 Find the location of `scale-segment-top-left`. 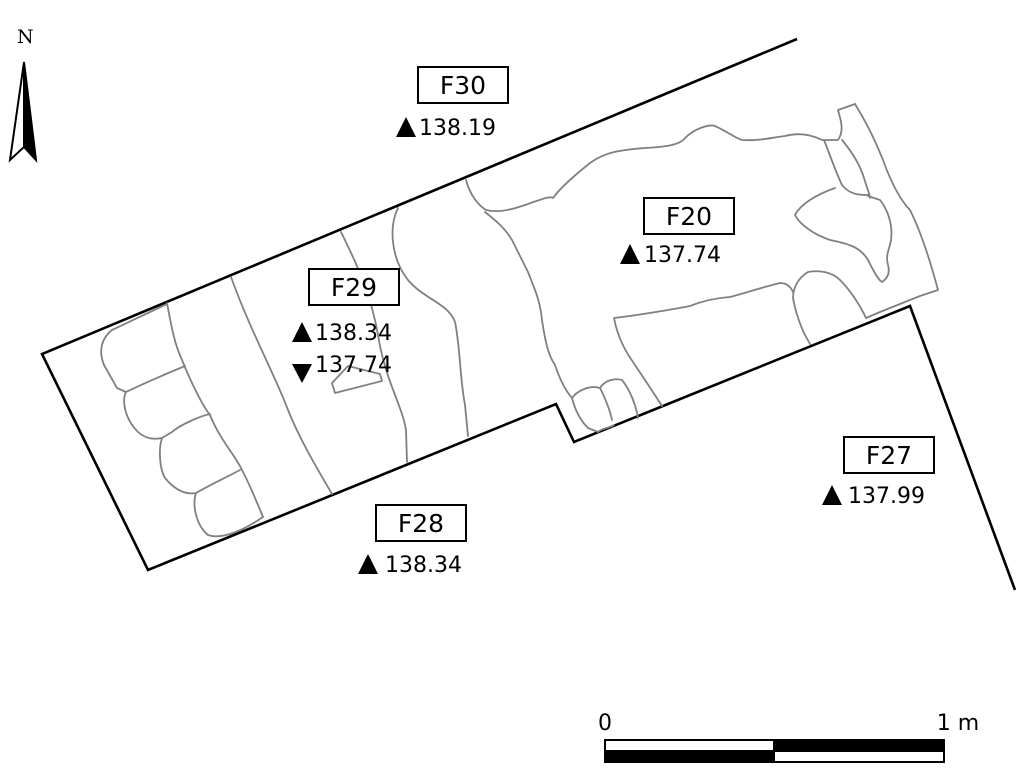

scale-segment-top-left is located at coordinates (689, 745).